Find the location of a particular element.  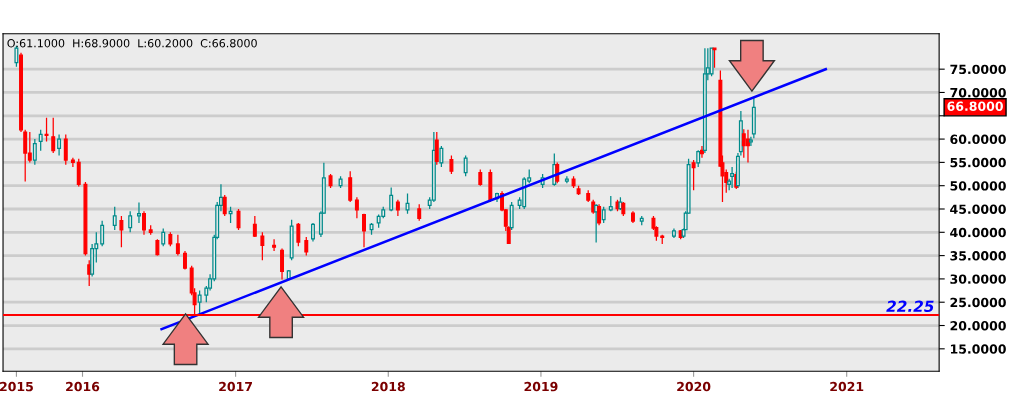

y-tick-label: 50.0000 is located at coordinates (978, 186).